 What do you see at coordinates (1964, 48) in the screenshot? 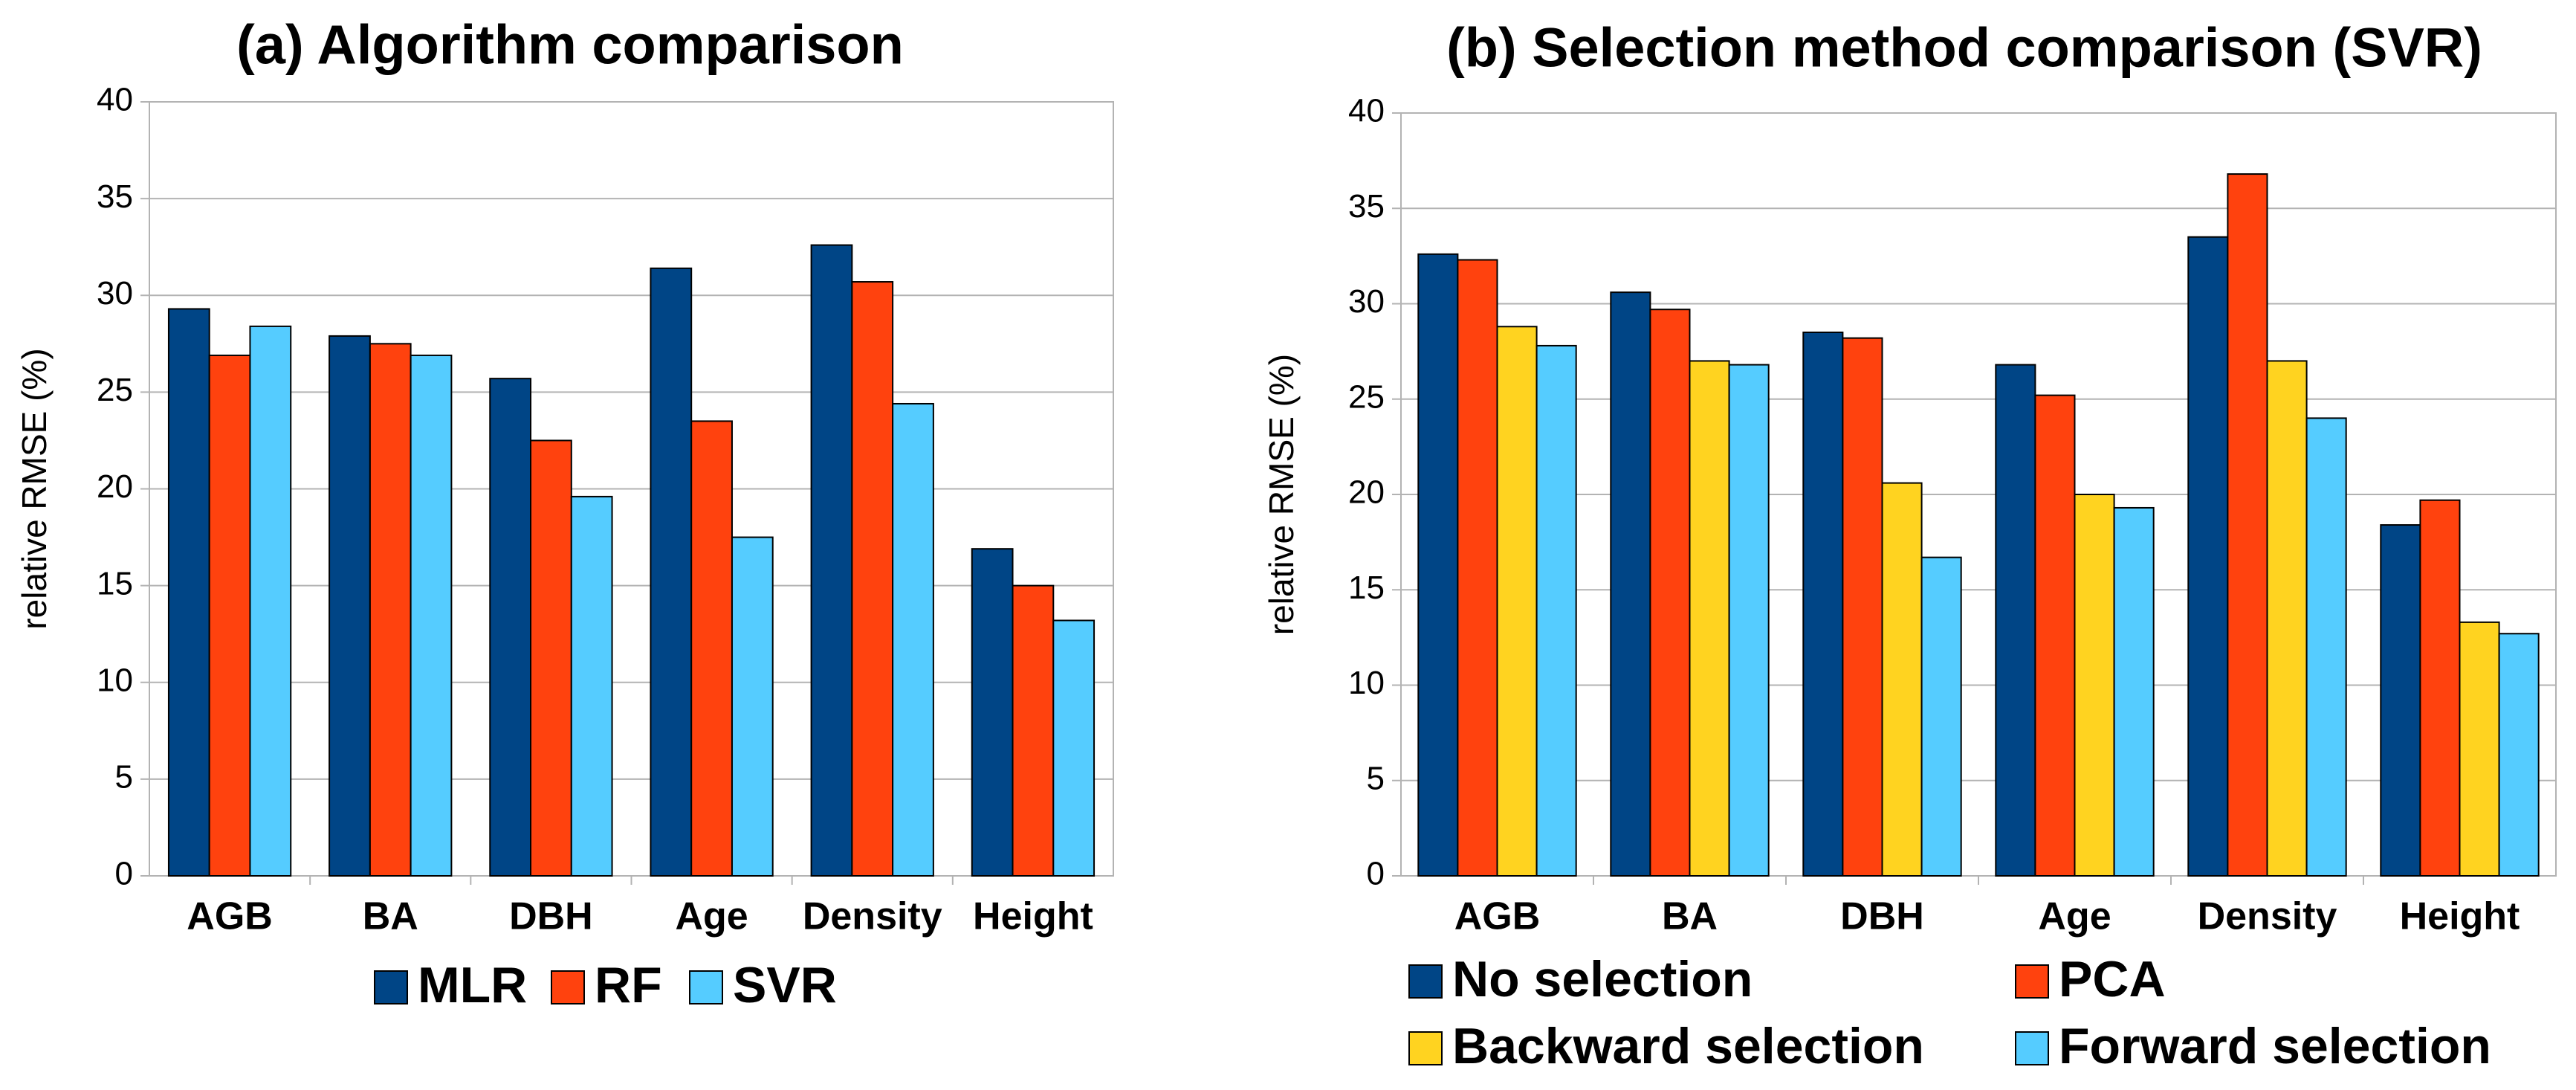
I see `chart-title: (b) Selection method comparison (SVR)` at bounding box center [1964, 48].